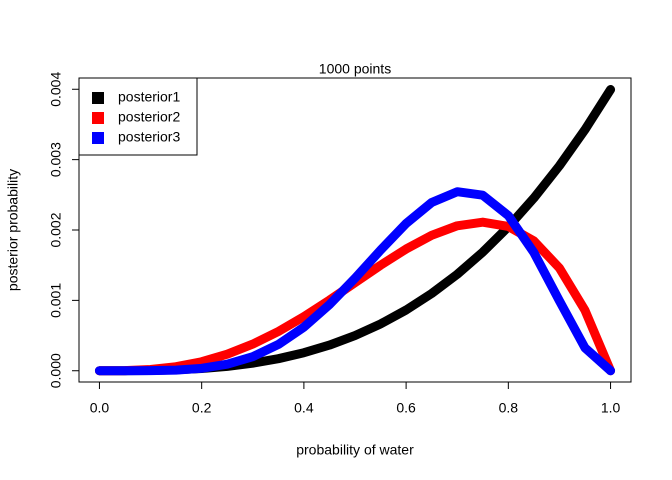 This screenshot has height=480, width=672. Describe the element at coordinates (149, 97) in the screenshot. I see `legend-label: posterior1` at that location.